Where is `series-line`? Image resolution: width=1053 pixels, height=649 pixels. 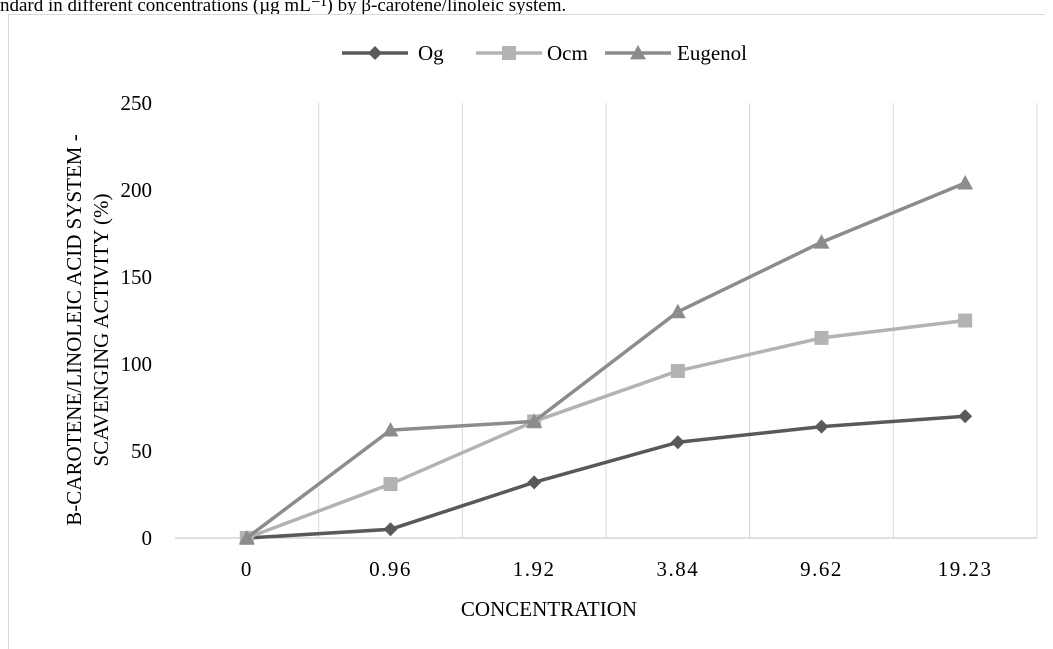
series-line is located at coordinates (606, 477).